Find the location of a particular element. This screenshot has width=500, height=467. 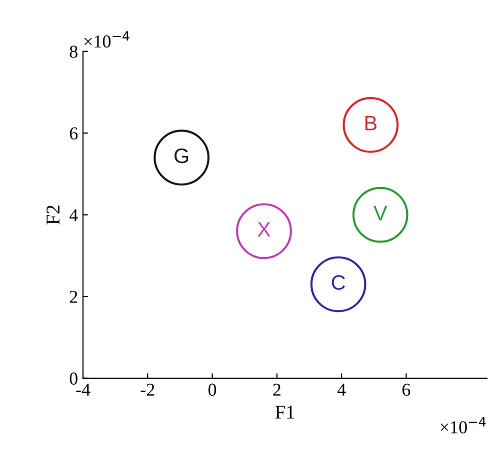

series-label: V is located at coordinates (380, 213).